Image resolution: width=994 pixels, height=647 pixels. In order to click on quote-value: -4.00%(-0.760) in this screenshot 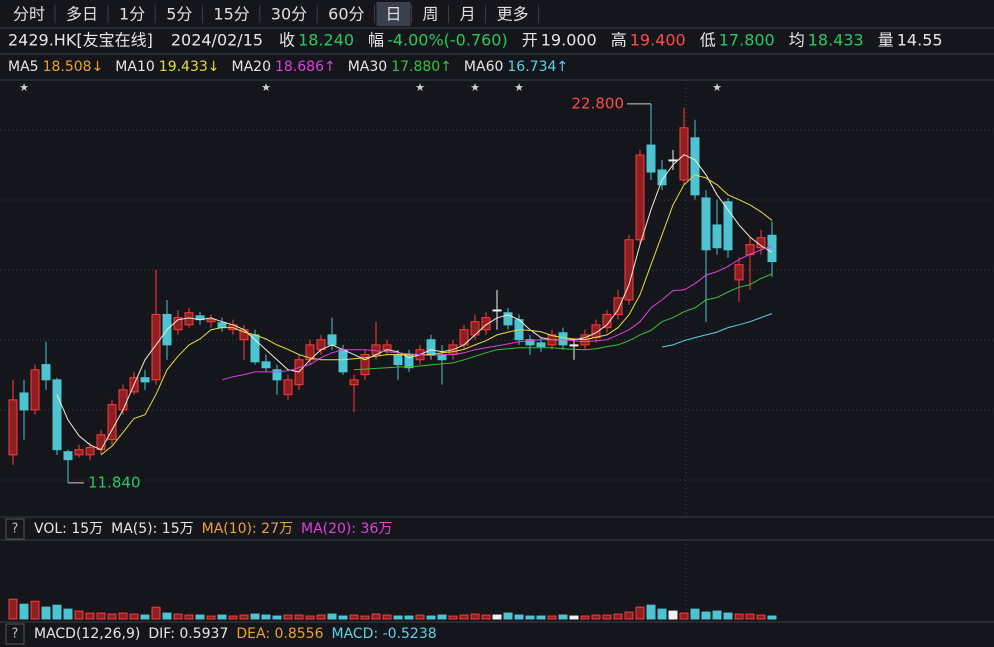, I will do `click(447, 40)`.